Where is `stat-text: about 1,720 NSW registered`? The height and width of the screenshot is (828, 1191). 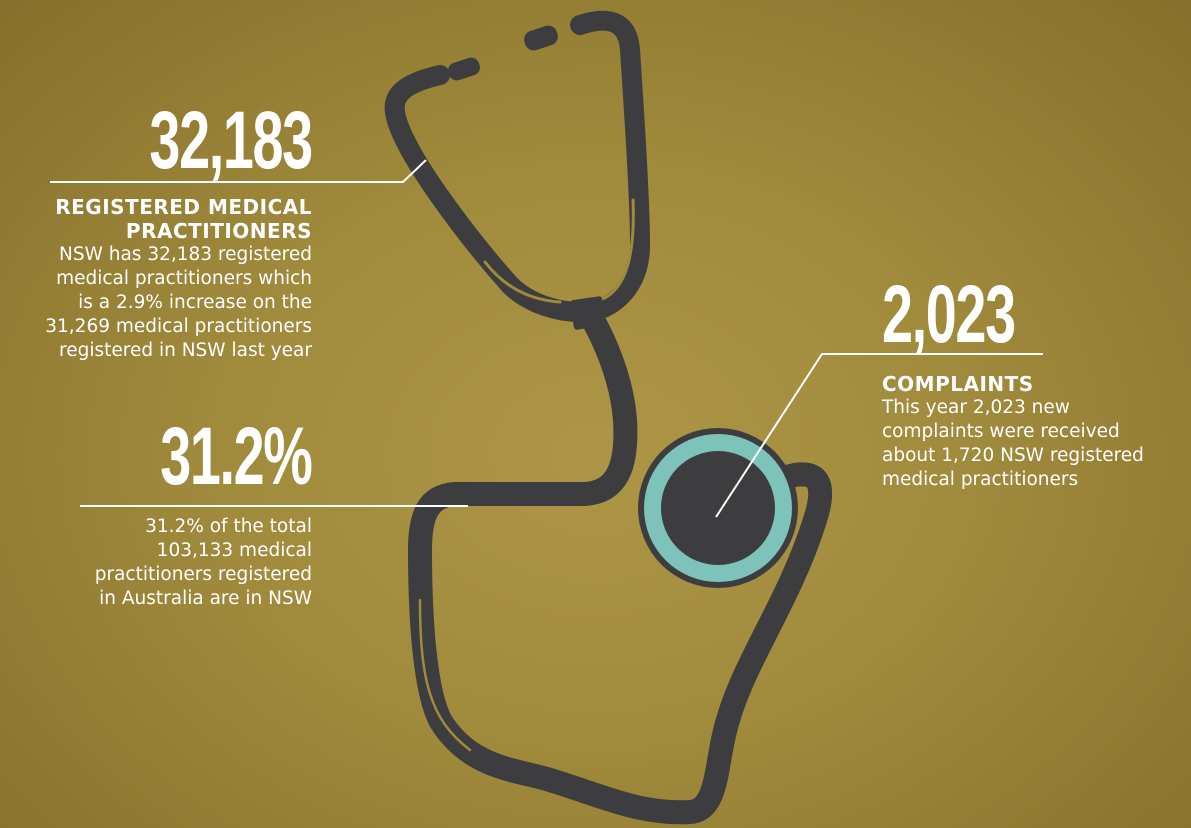 stat-text: about 1,720 NSW registered is located at coordinates (1013, 455).